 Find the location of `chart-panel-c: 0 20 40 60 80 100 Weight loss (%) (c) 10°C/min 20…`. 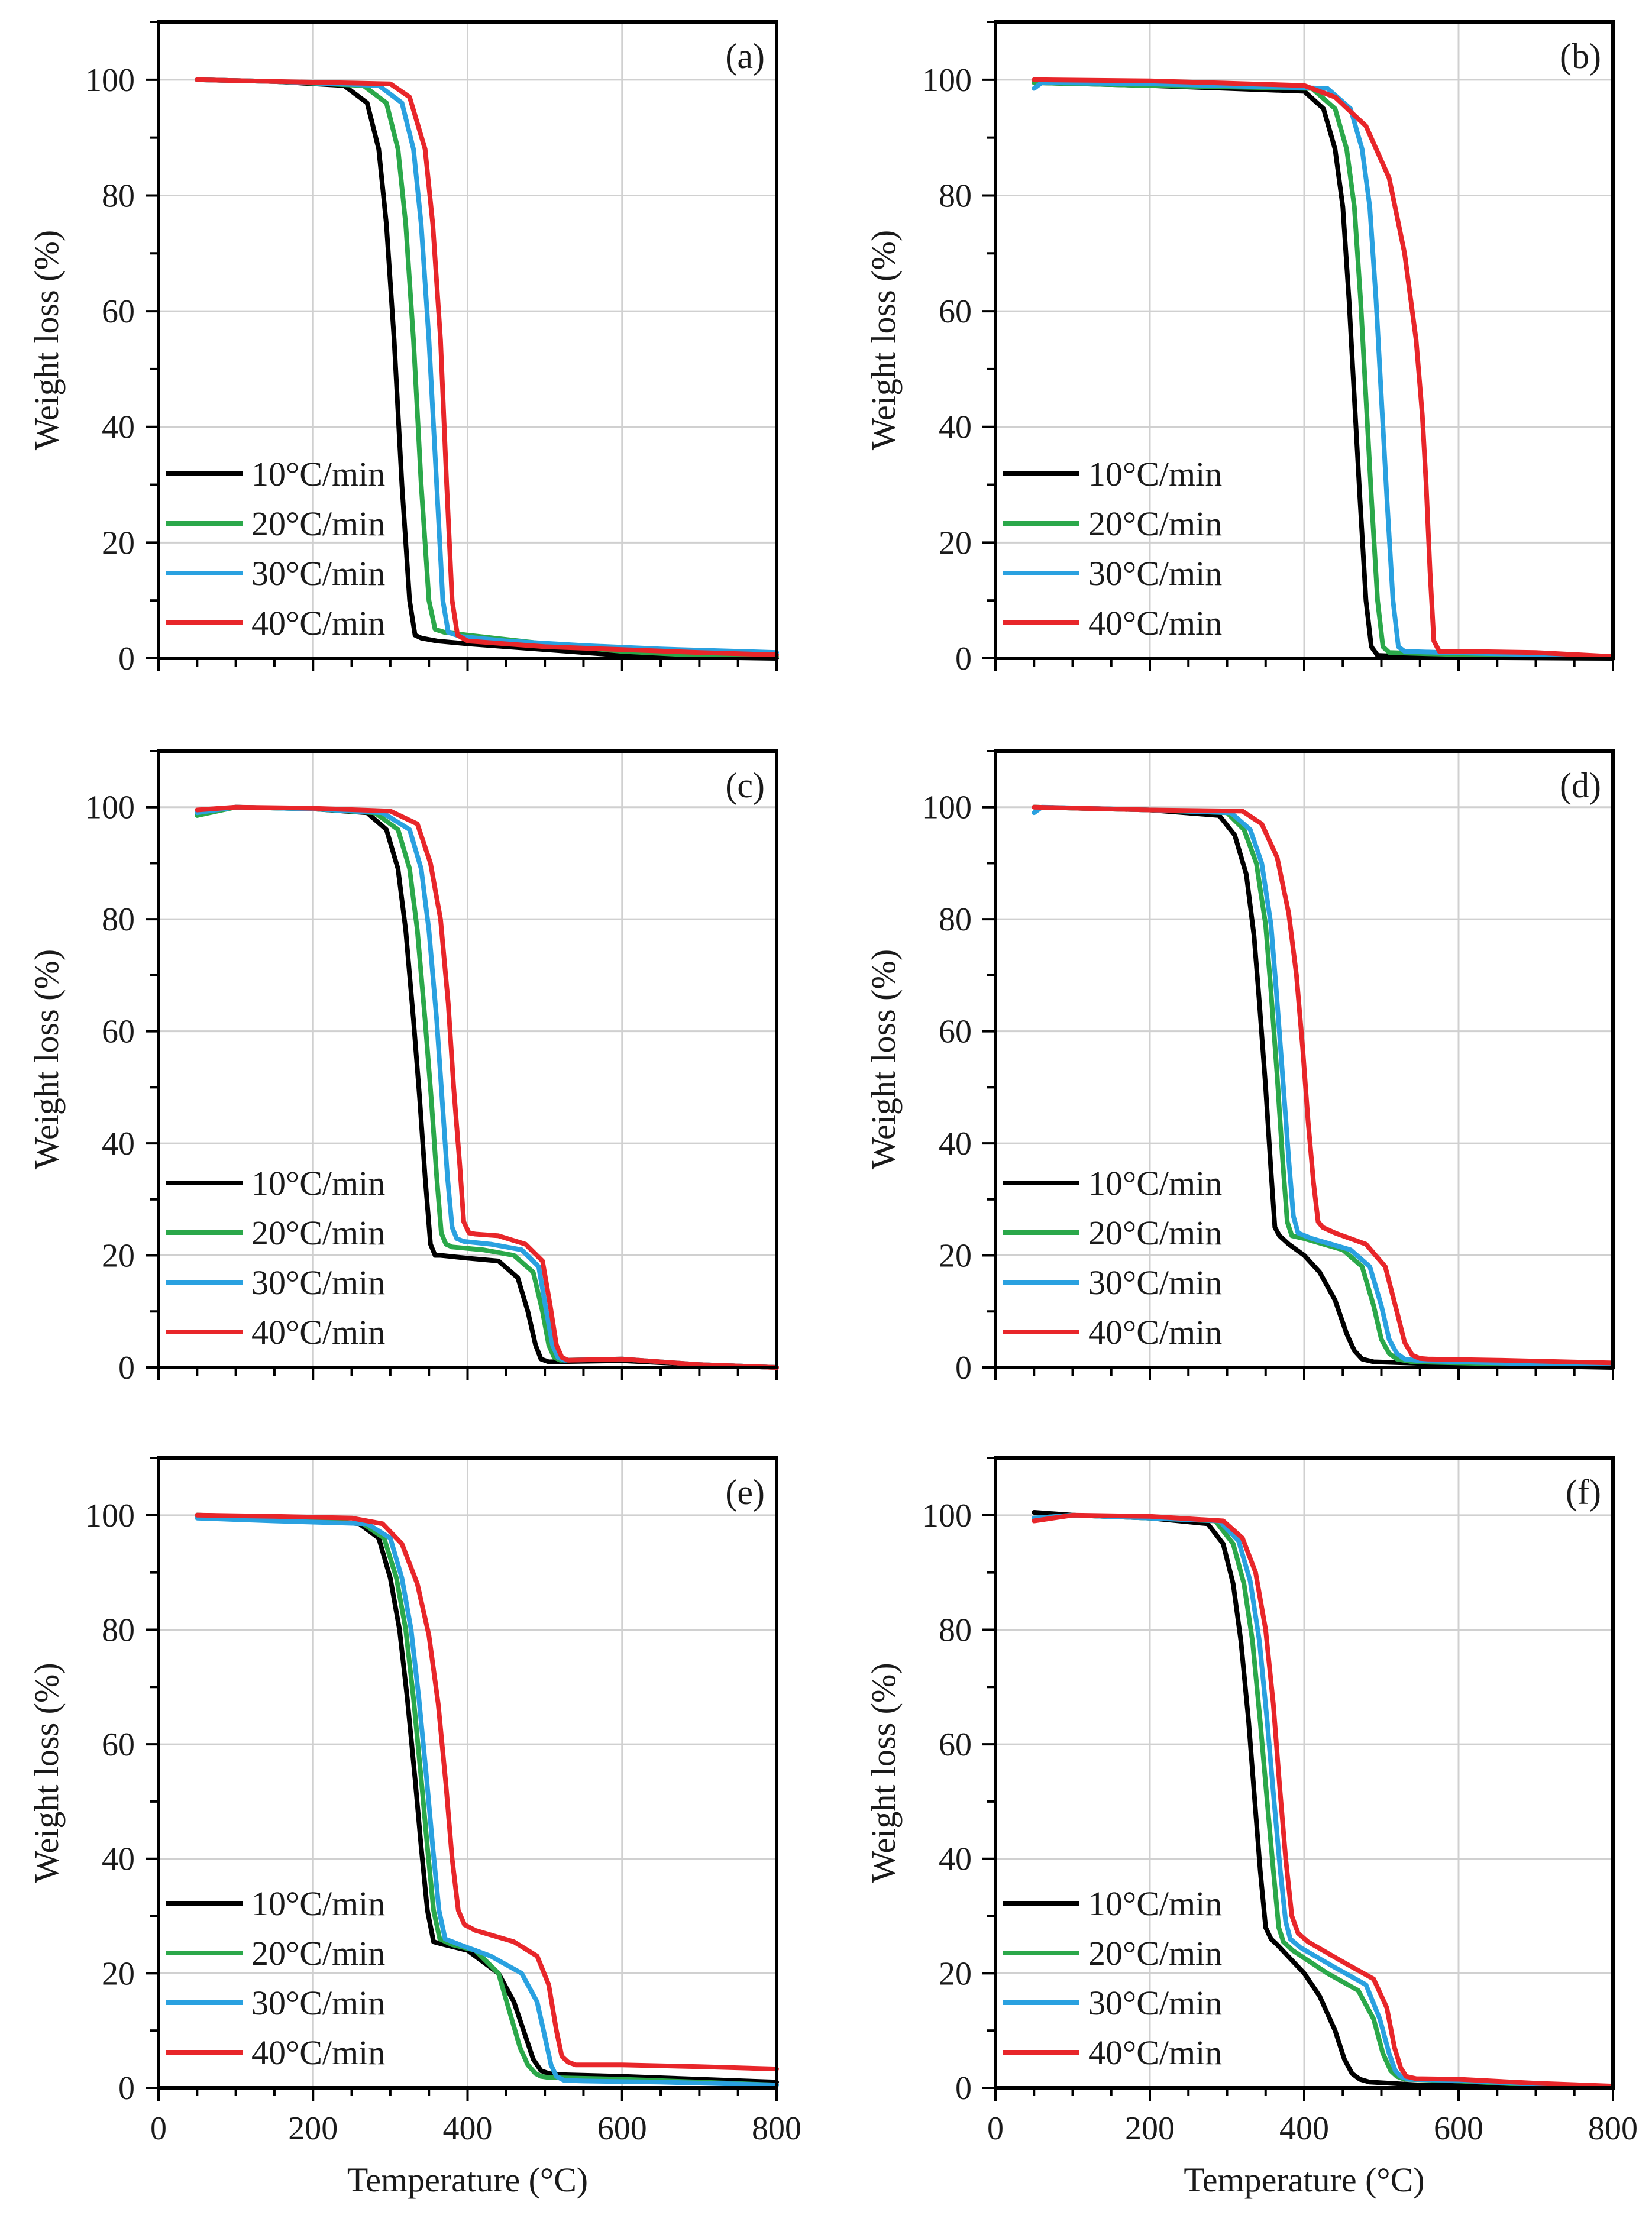

chart-panel-c: 0 20 40 60 80 100 Weight loss (%) (c) 10°C/min 20… is located at coordinates (403, 1067).